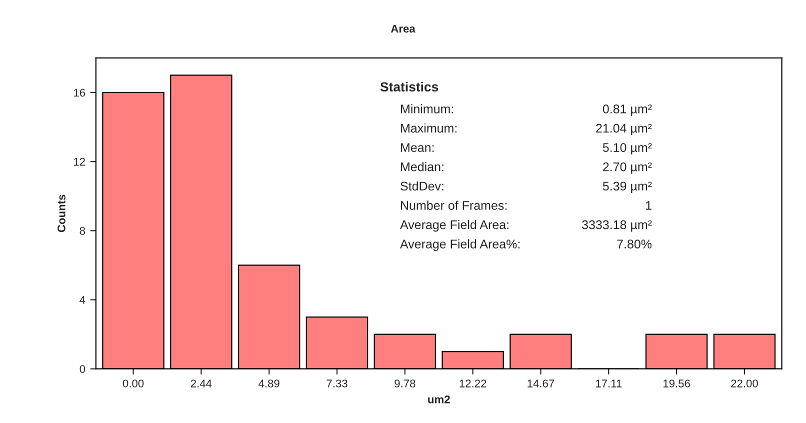 The height and width of the screenshot is (423, 806). Describe the element at coordinates (422, 186) in the screenshot. I see `annotation: StdDev:` at that location.